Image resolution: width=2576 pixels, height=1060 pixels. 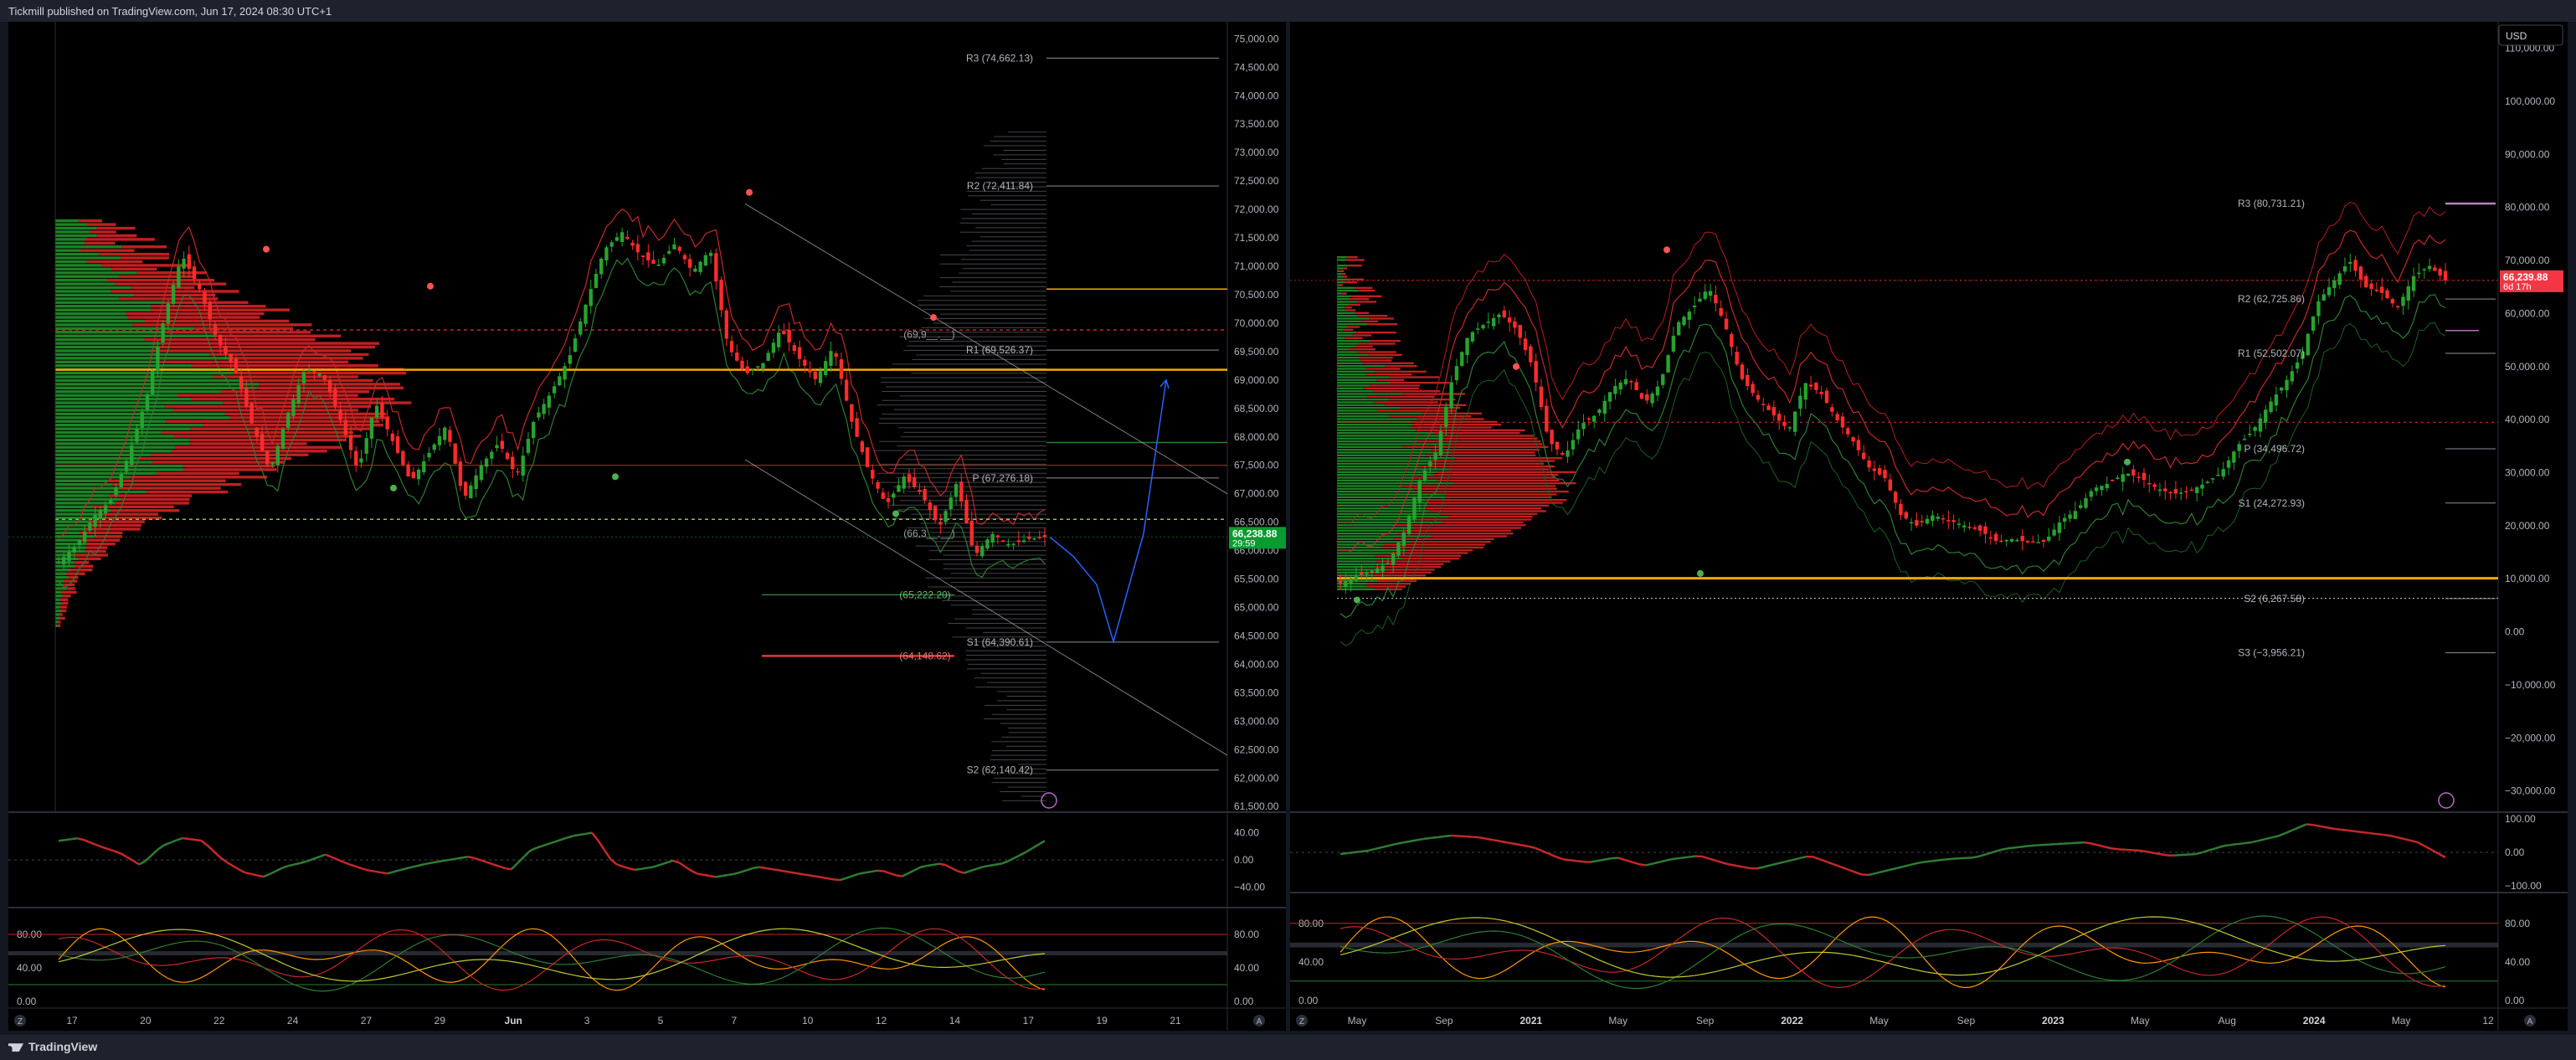 I want to click on pivot-label: S2 (62,140.42), so click(x=1000, y=770).